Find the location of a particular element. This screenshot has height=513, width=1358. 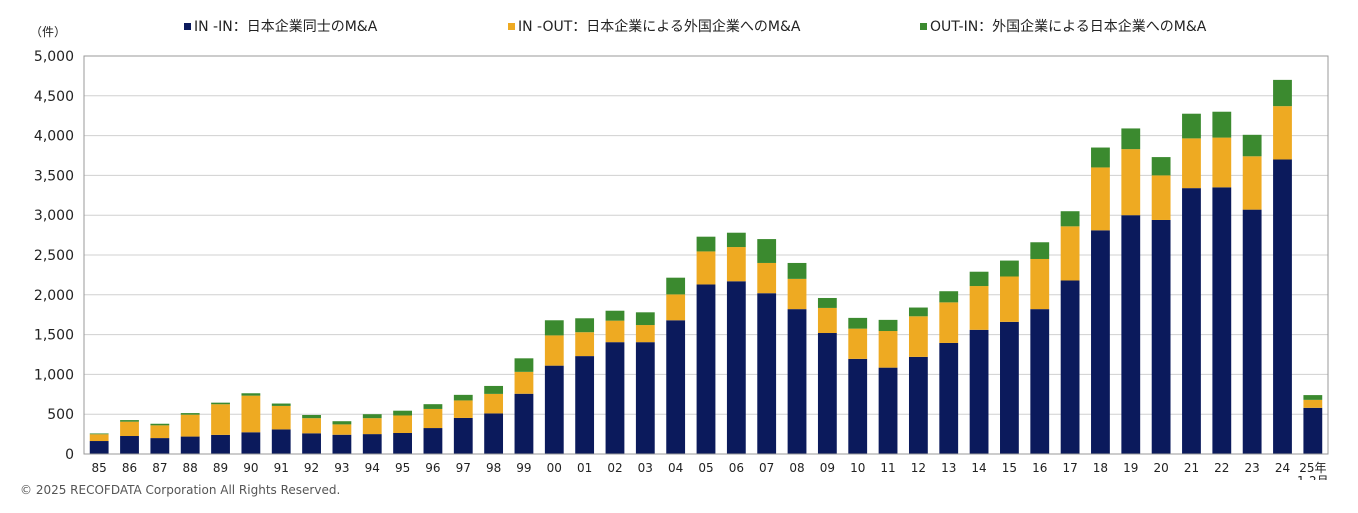

legend-swatch is located at coordinates (511, 26).